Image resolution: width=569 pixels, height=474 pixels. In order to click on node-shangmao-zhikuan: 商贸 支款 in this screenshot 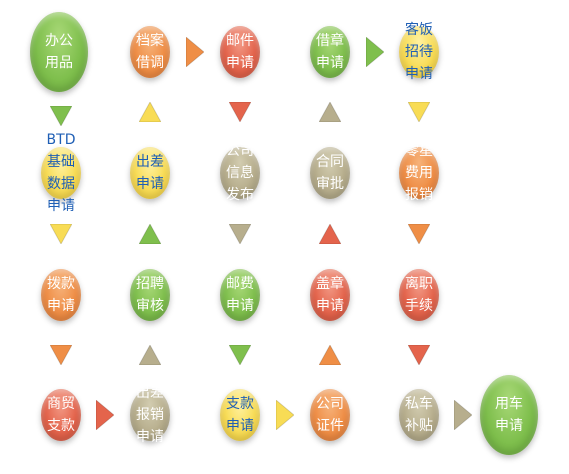, I will do `click(61, 415)`.